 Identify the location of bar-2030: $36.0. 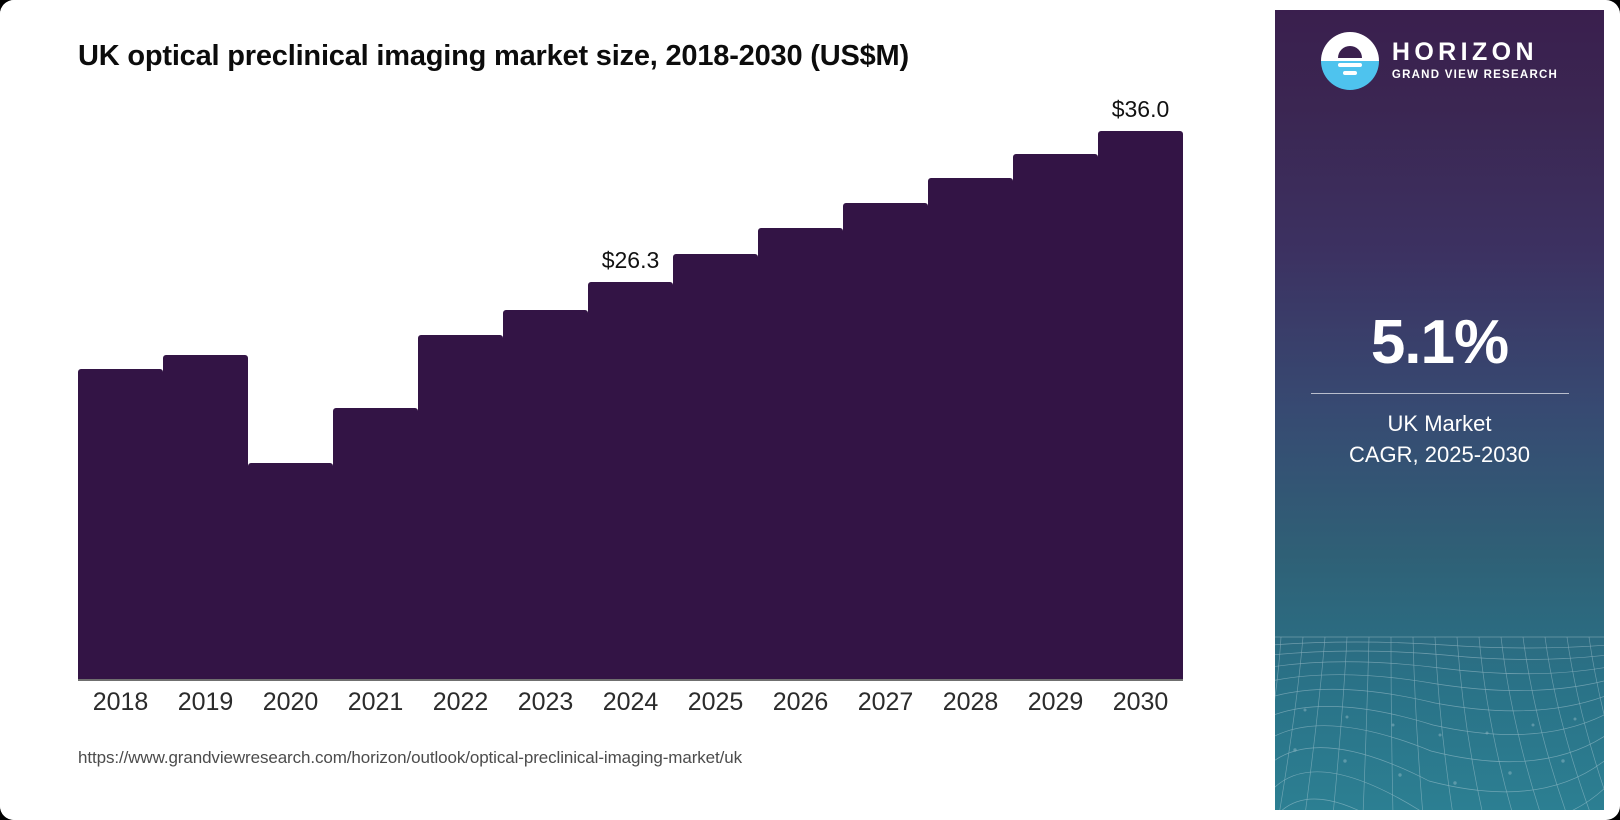
(1140, 388).